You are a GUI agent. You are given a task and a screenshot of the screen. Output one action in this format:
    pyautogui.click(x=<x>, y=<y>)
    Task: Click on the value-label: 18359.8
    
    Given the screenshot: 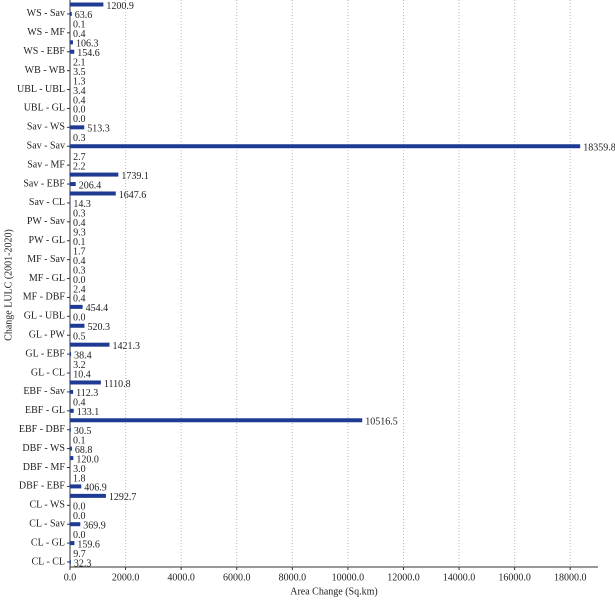 What is the action you would take?
    pyautogui.click(x=599, y=148)
    